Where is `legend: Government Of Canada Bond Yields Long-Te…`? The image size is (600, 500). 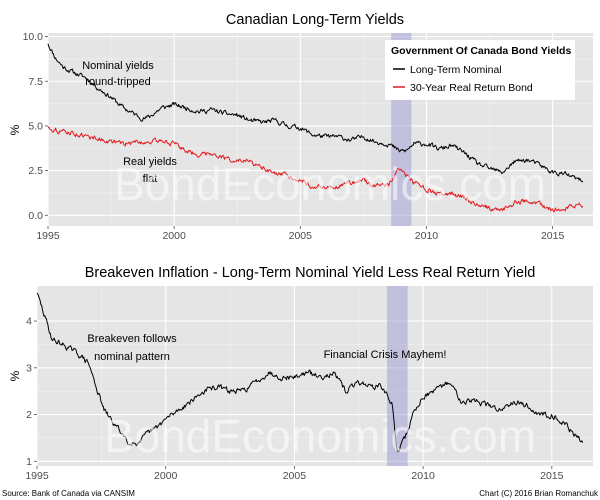 legend: Government Of Canada Bond Yields Long-Te… is located at coordinates (480, 70).